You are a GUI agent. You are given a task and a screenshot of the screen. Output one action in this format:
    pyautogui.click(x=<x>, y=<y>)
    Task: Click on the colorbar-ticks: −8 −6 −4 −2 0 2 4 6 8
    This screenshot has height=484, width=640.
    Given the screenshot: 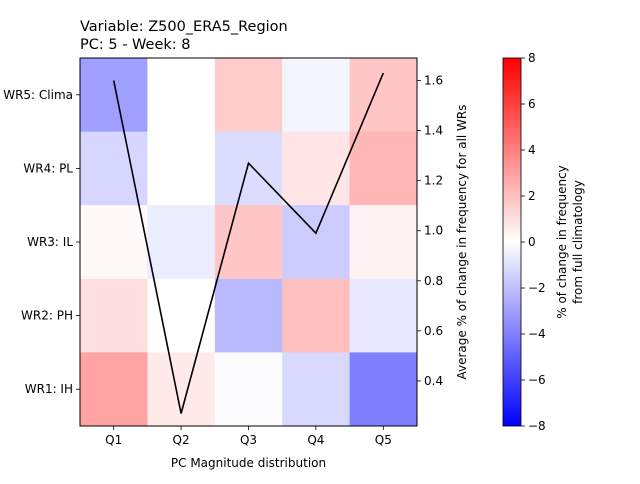 What is the action you would take?
    pyautogui.click(x=533, y=242)
    